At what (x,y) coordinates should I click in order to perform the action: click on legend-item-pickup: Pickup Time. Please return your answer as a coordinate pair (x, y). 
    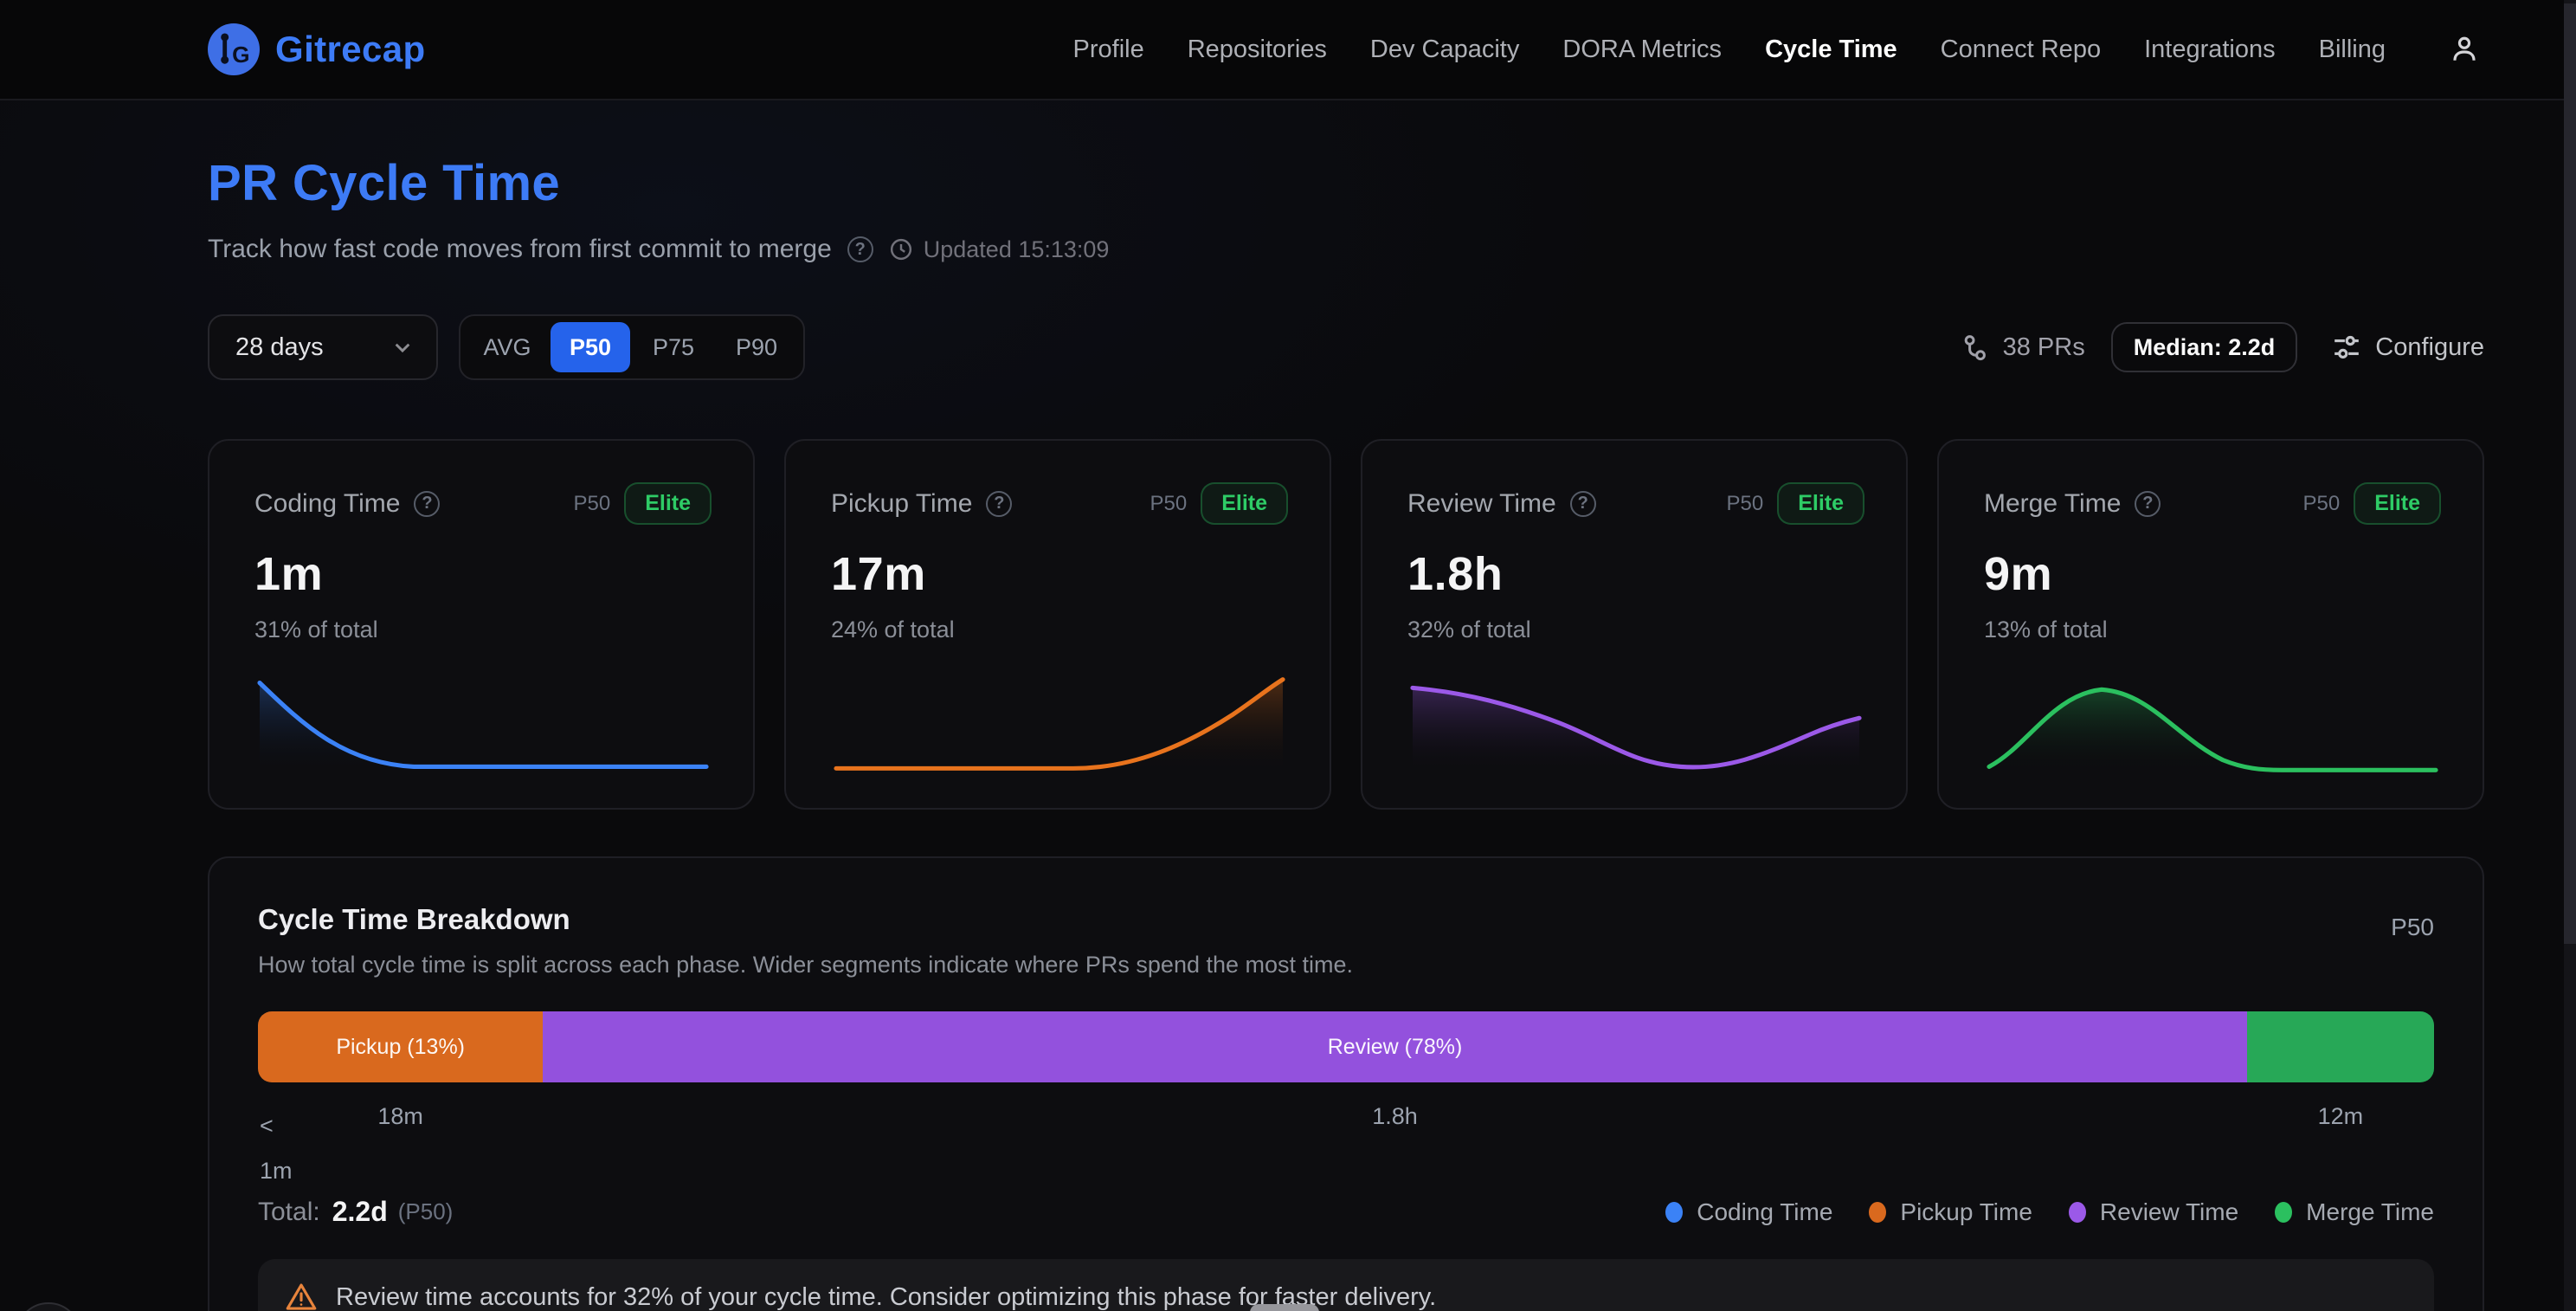
    Looking at the image, I should click on (1950, 1212).